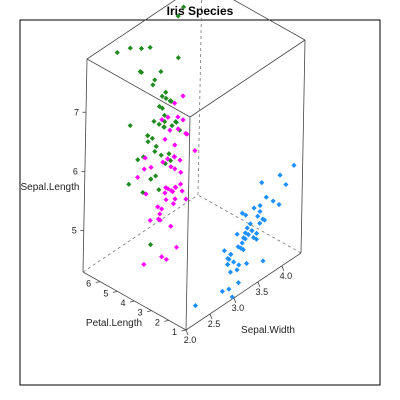 Image resolution: width=400 pixels, height=400 pixels. I want to click on y-tick-label: 1, so click(174, 332).